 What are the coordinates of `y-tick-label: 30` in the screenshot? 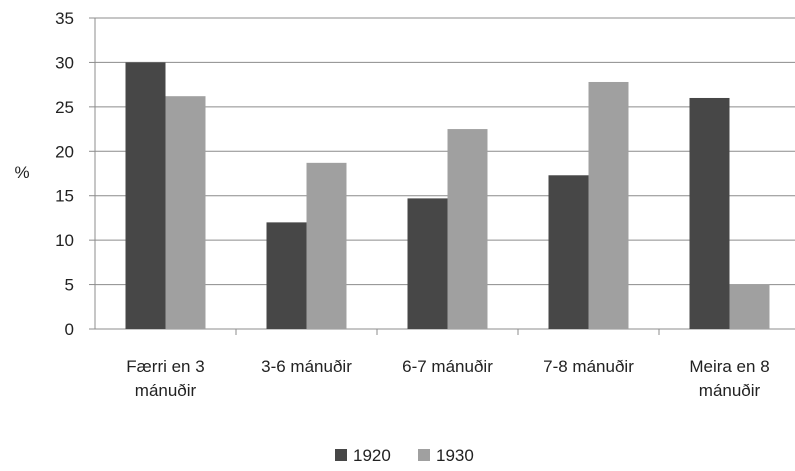 It's located at (64, 62).